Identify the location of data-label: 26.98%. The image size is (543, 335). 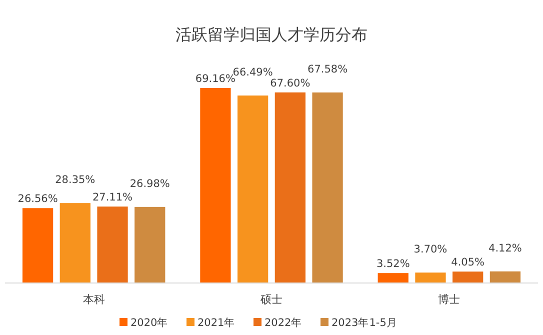
(150, 184).